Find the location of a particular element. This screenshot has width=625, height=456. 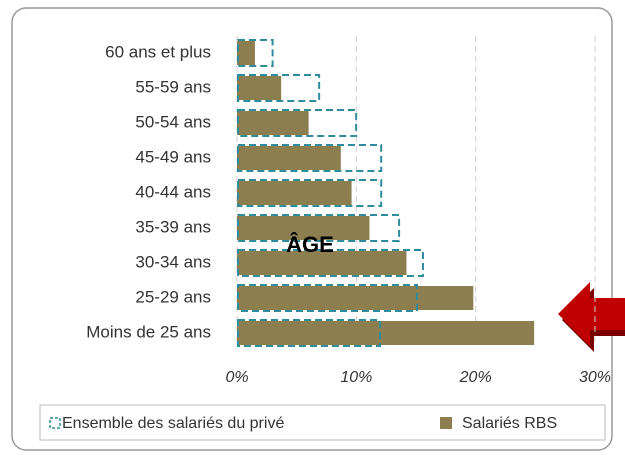

x-tick-label: 30% is located at coordinates (595, 377).